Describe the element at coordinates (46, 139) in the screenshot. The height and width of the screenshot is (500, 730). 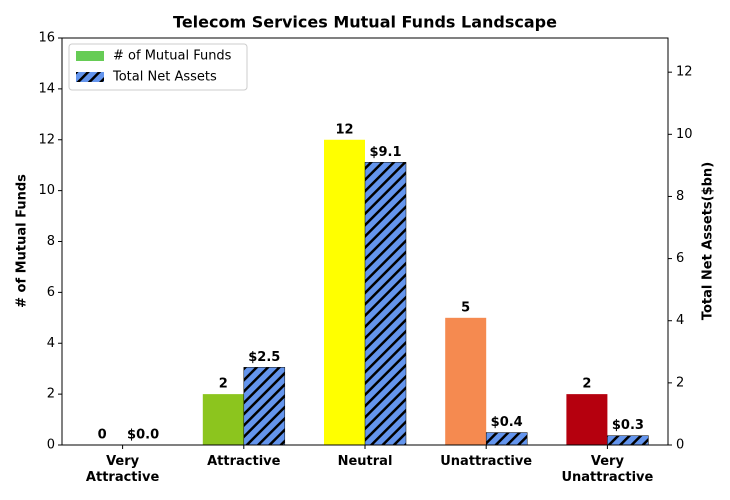
I see `y-tick-label: 12` at that location.